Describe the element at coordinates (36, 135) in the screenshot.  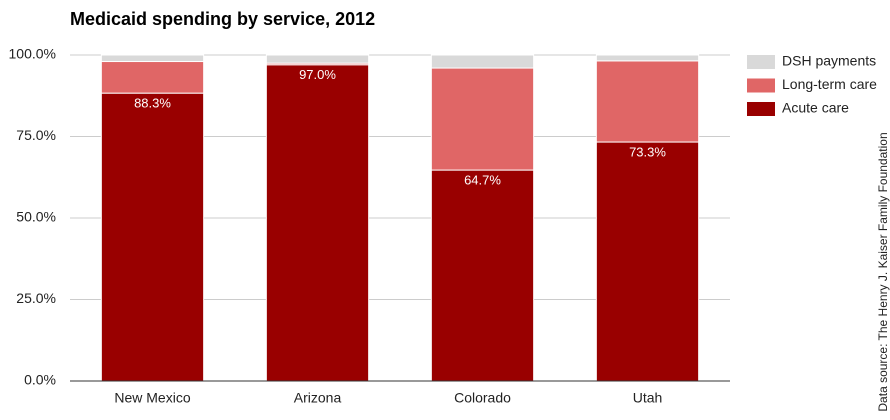
I see `y-tick-label: 75.0%` at that location.